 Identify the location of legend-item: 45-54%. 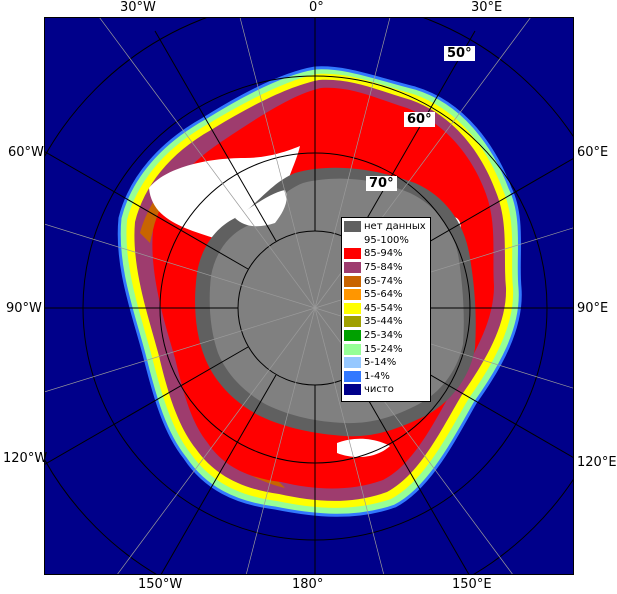
(386, 309).